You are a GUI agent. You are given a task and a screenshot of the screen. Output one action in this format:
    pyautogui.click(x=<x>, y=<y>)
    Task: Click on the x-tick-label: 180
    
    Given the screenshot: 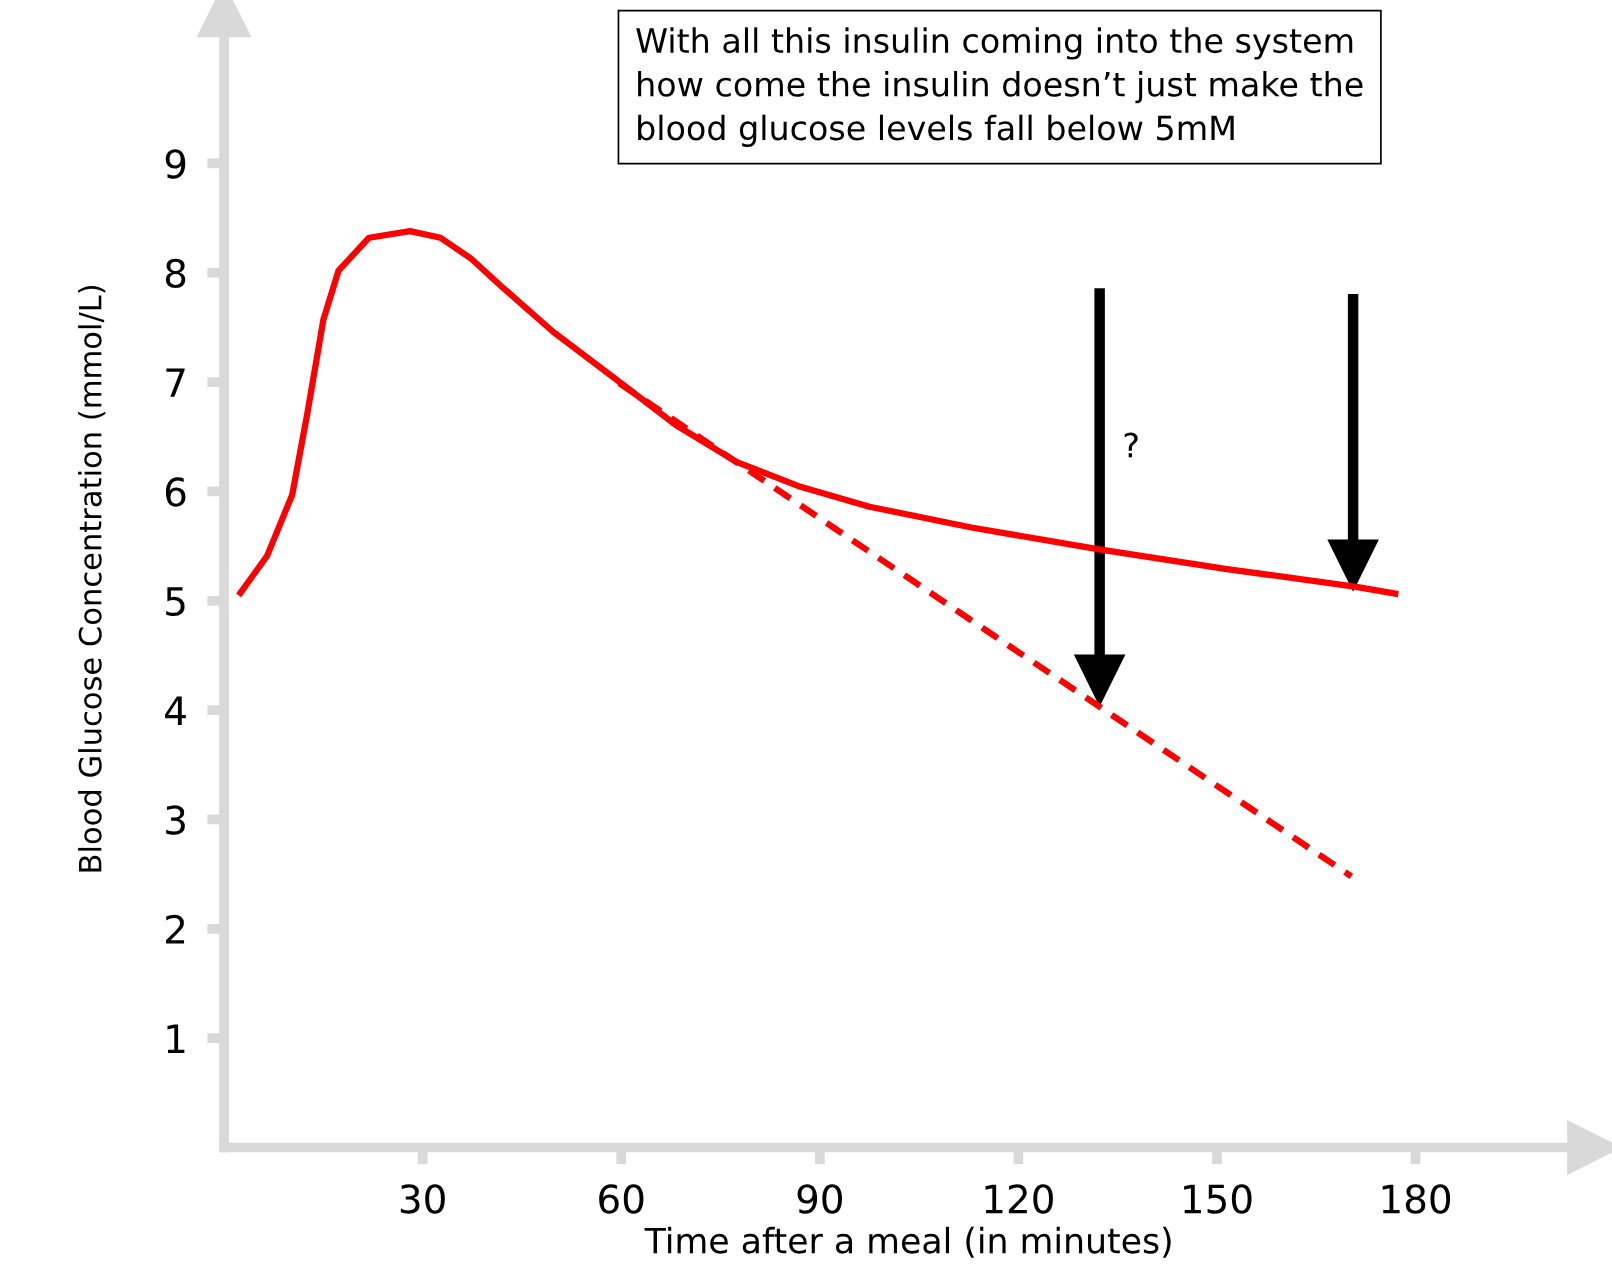 What is the action you would take?
    pyautogui.click(x=1416, y=1199)
    